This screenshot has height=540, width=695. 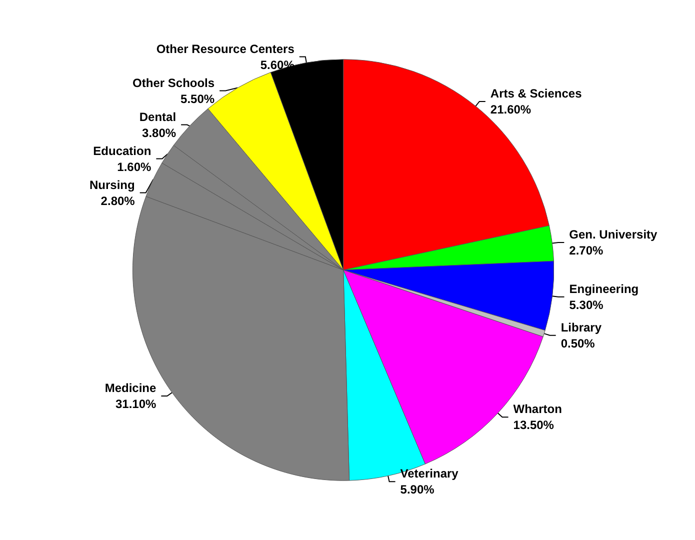 I want to click on data-label: 5.50%, so click(x=197, y=99).